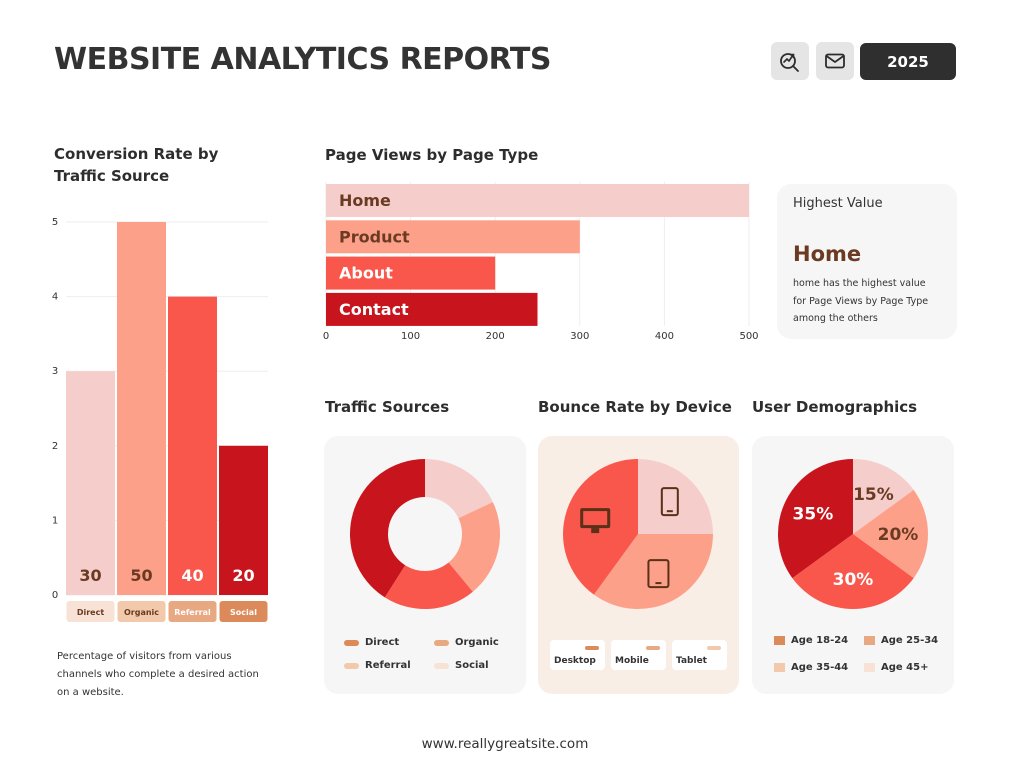  What do you see at coordinates (579, 336) in the screenshot?
I see `x-tick-label-300: 300` at bounding box center [579, 336].